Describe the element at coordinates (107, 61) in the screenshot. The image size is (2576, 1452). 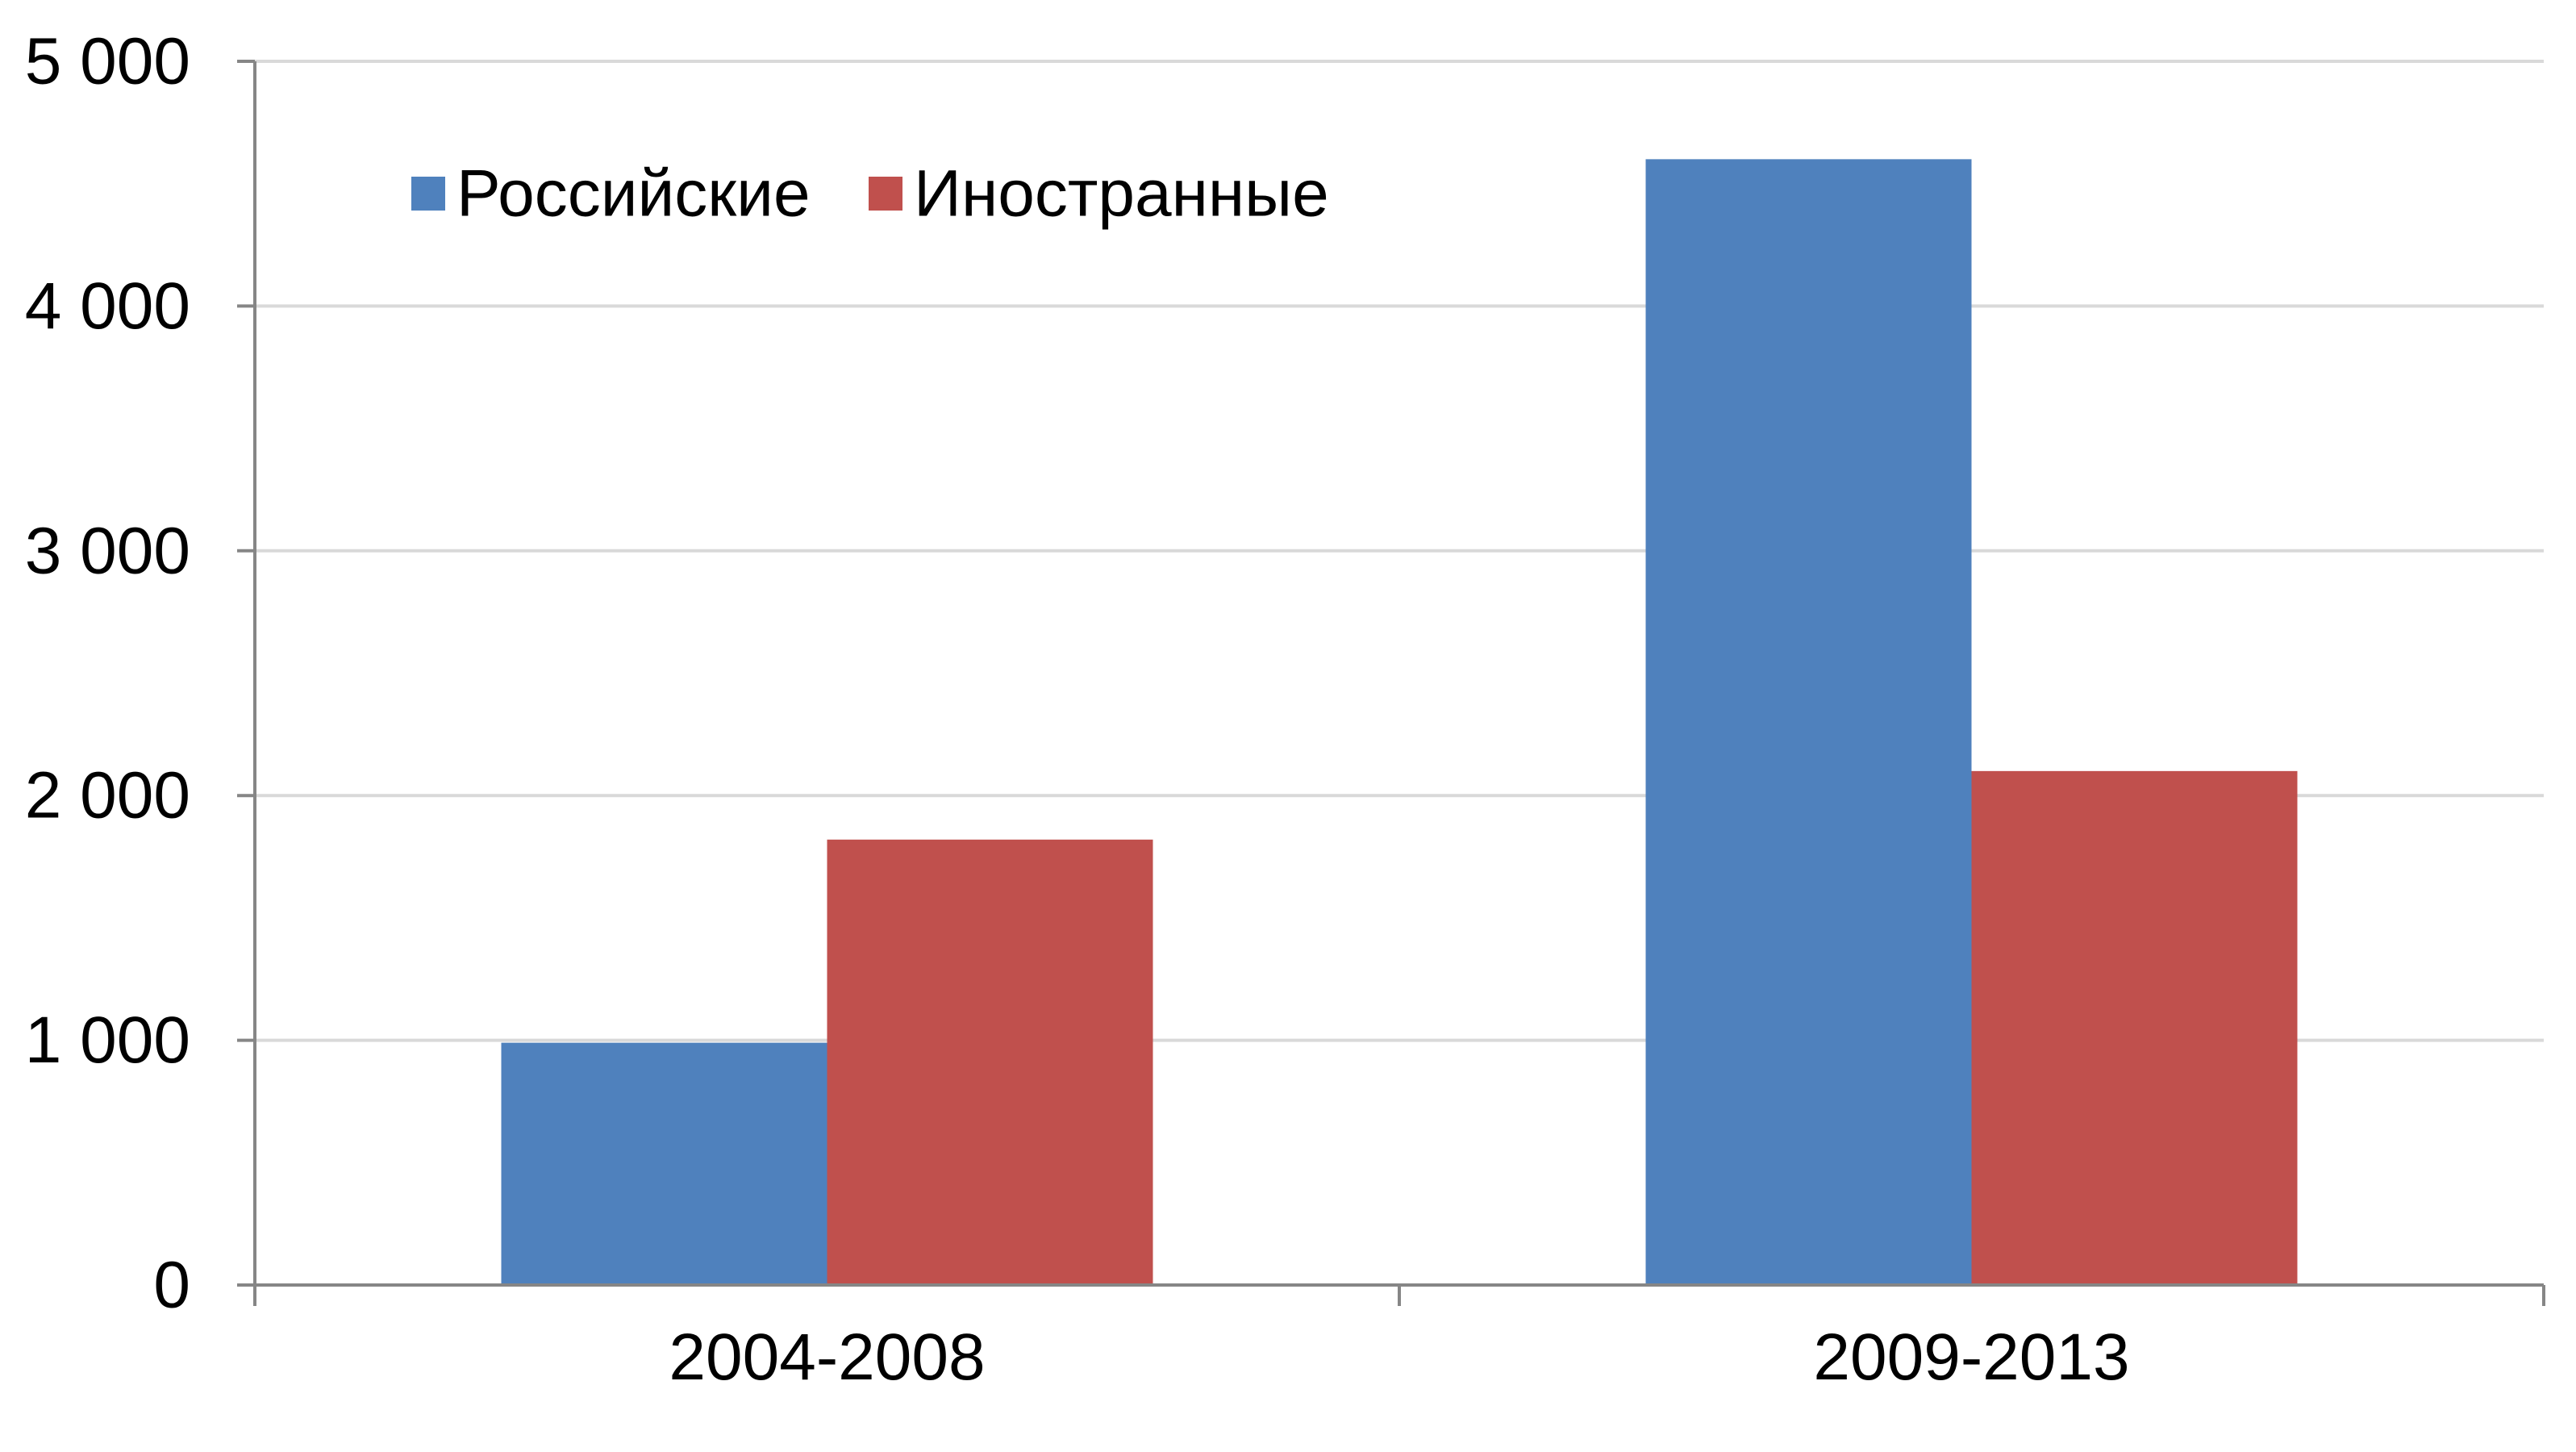
I see `y-tick-label: 5 000` at that location.